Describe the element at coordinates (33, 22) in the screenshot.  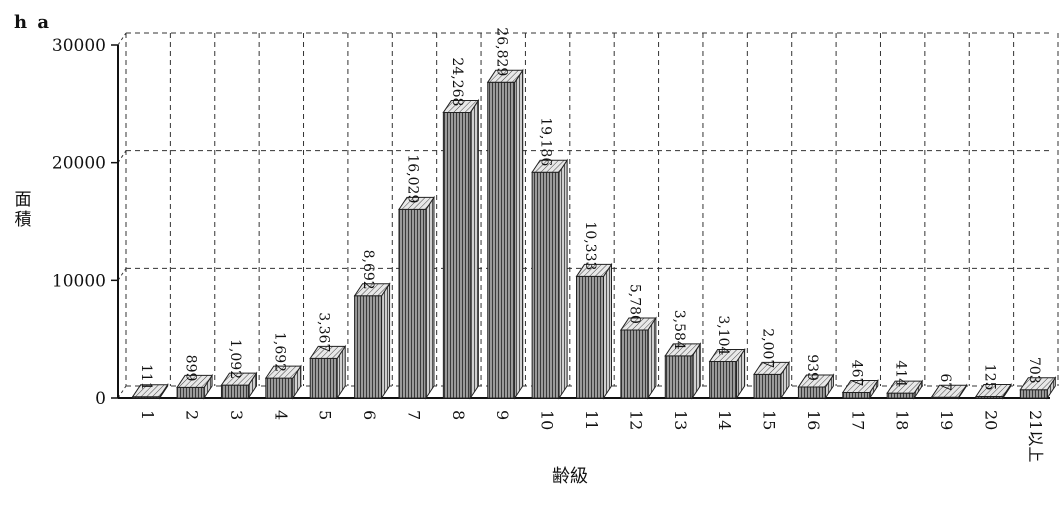
I see `y-unit-label: h a` at that location.